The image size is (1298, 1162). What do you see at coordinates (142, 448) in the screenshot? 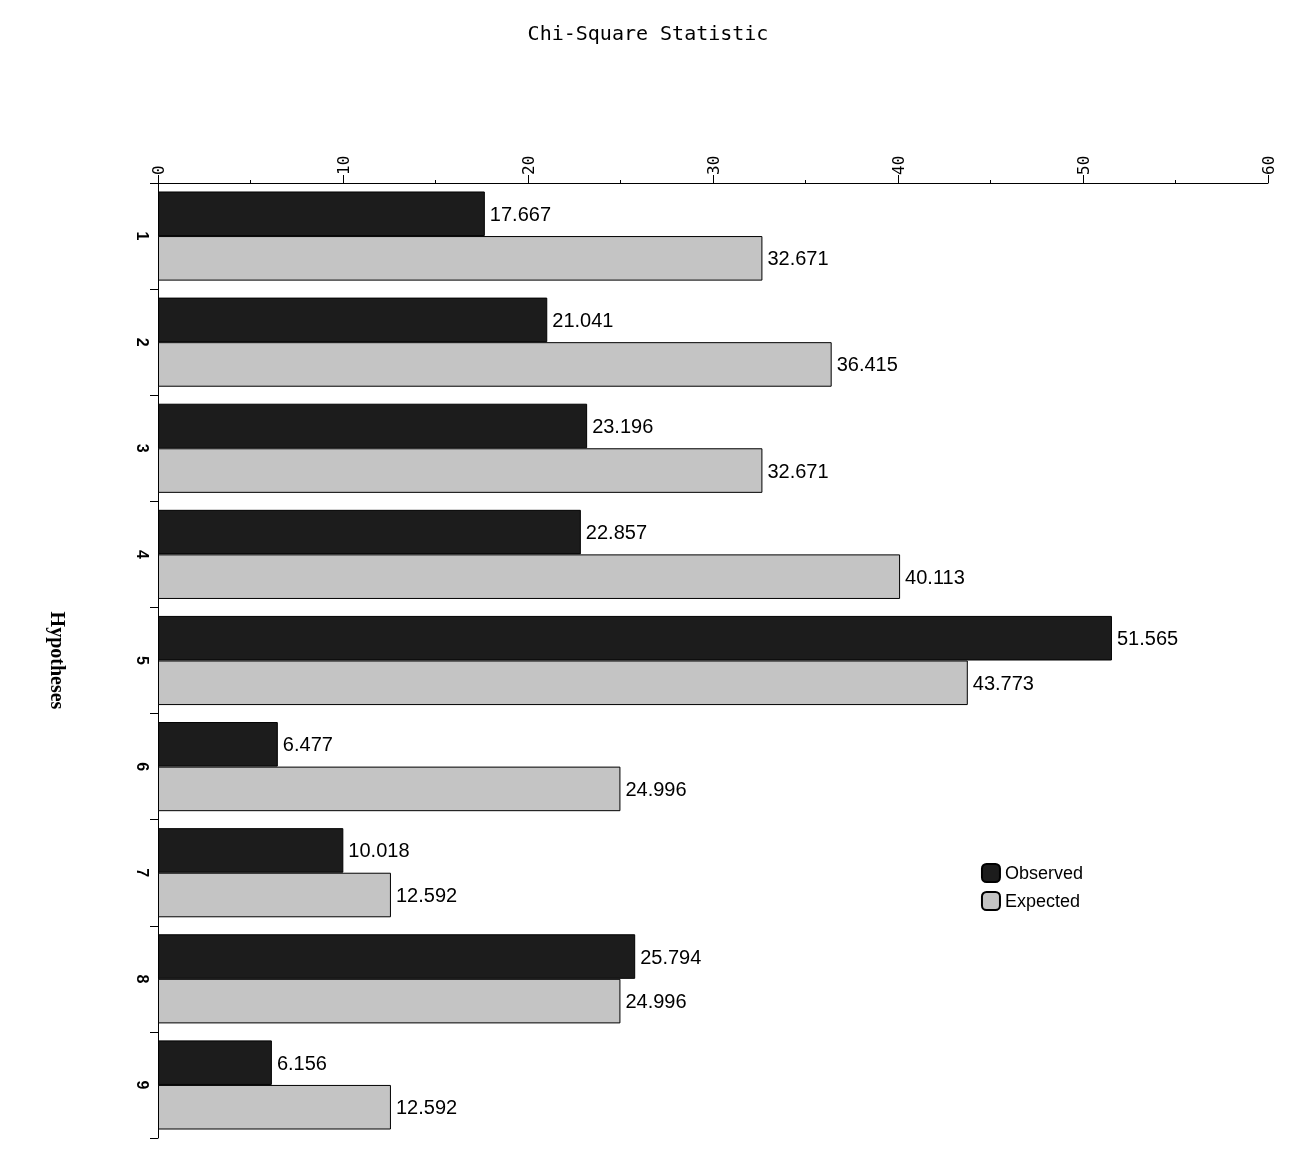
I see `y-tick-label: 3` at bounding box center [142, 448].